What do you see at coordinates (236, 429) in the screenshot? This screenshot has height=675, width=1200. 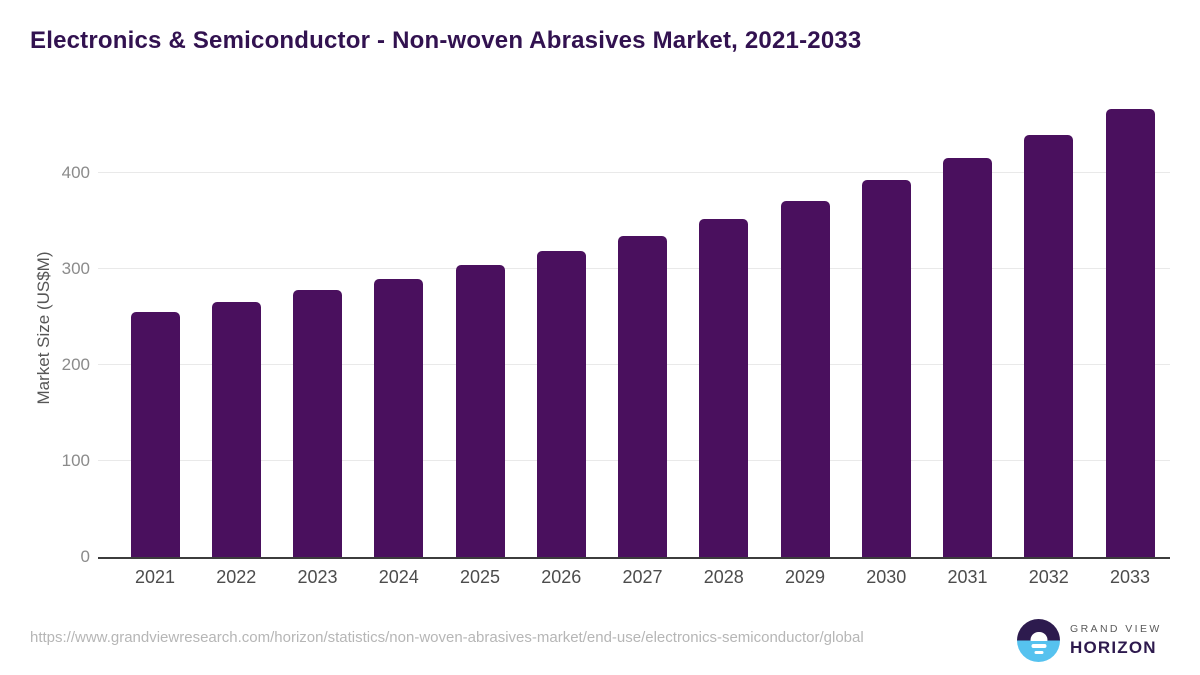 I see `bar-2022` at bounding box center [236, 429].